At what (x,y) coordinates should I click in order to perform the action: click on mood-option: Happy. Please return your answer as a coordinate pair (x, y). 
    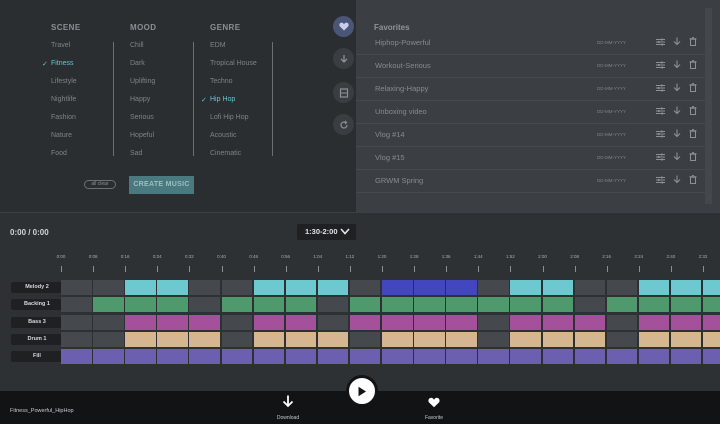
    Looking at the image, I should click on (140, 99).